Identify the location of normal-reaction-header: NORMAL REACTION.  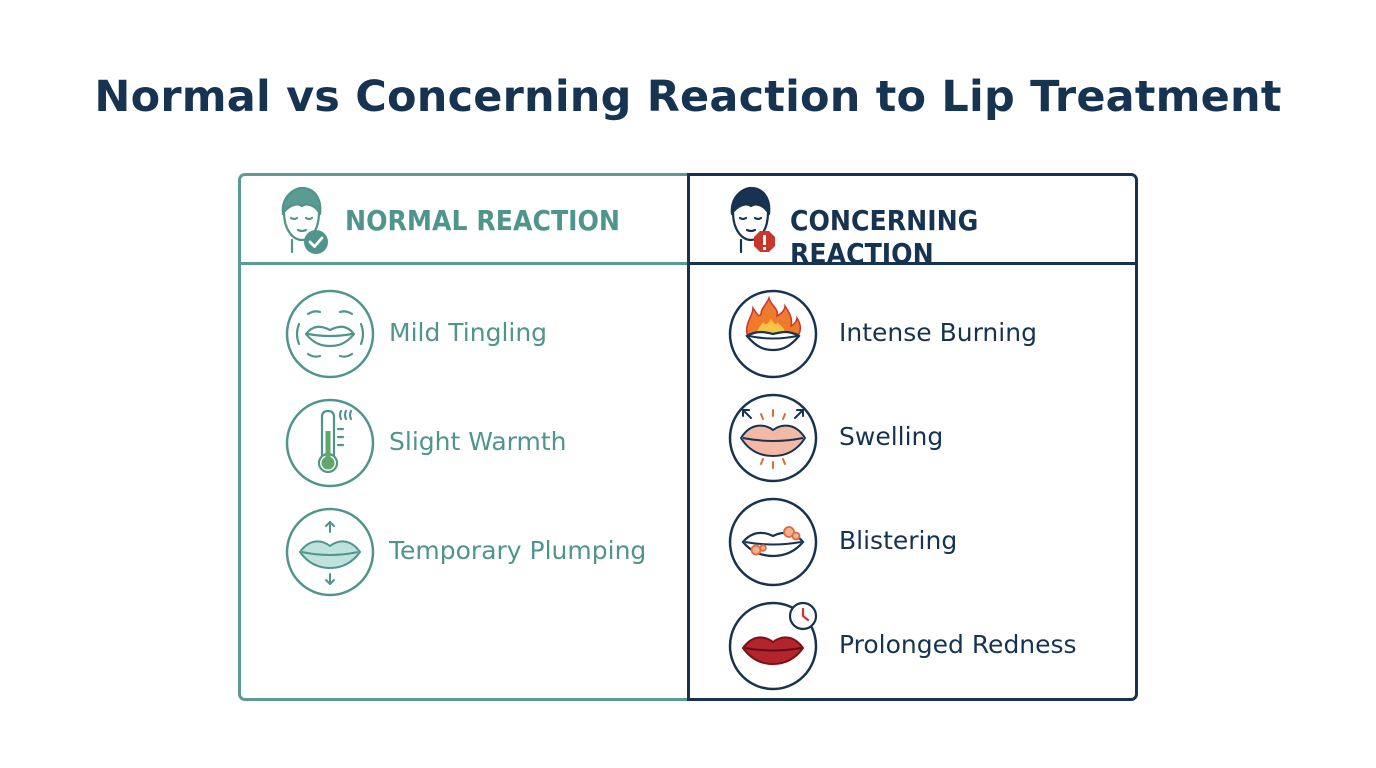
(465, 220).